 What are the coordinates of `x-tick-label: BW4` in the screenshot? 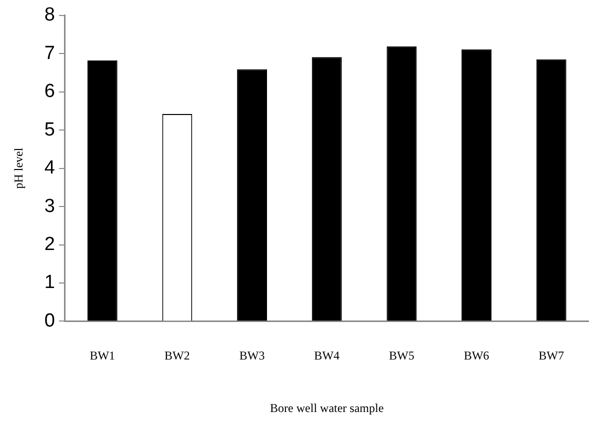 It's located at (327, 355).